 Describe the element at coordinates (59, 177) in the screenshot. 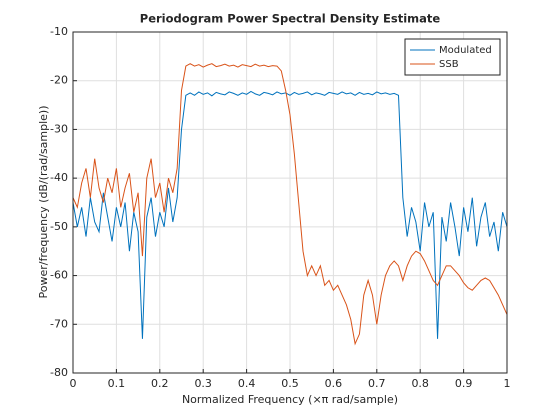

I see `y-tick-label: -40` at that location.